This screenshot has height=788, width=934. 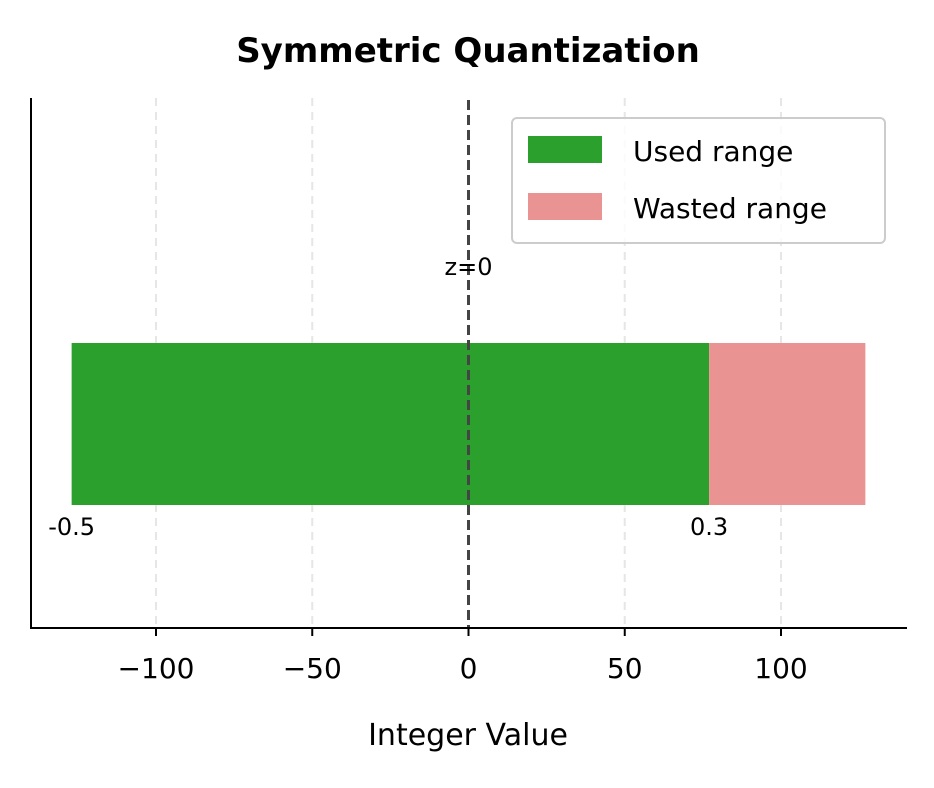 I want to click on legend: Used range Wasted range, so click(x=698, y=180).